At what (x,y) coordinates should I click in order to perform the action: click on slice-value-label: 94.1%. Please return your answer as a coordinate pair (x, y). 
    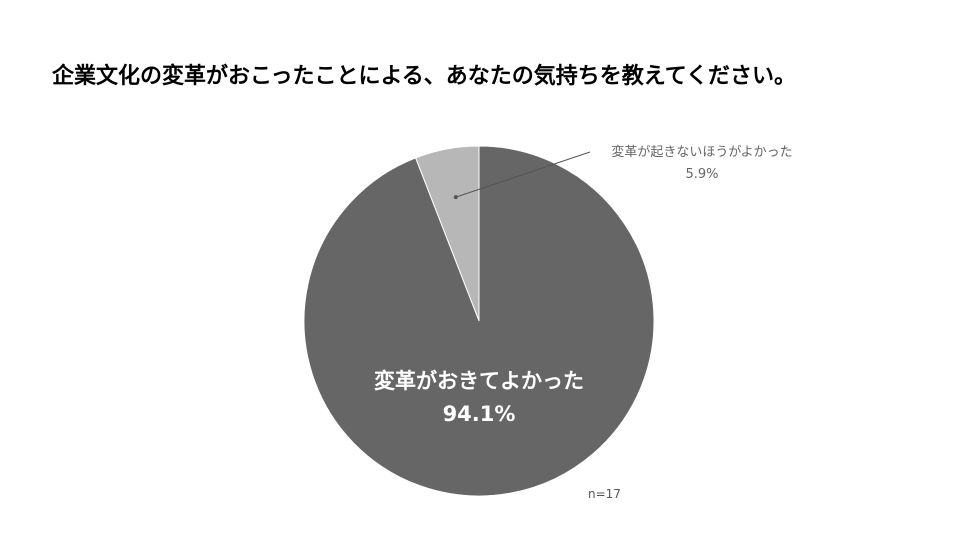
    Looking at the image, I should click on (479, 414).